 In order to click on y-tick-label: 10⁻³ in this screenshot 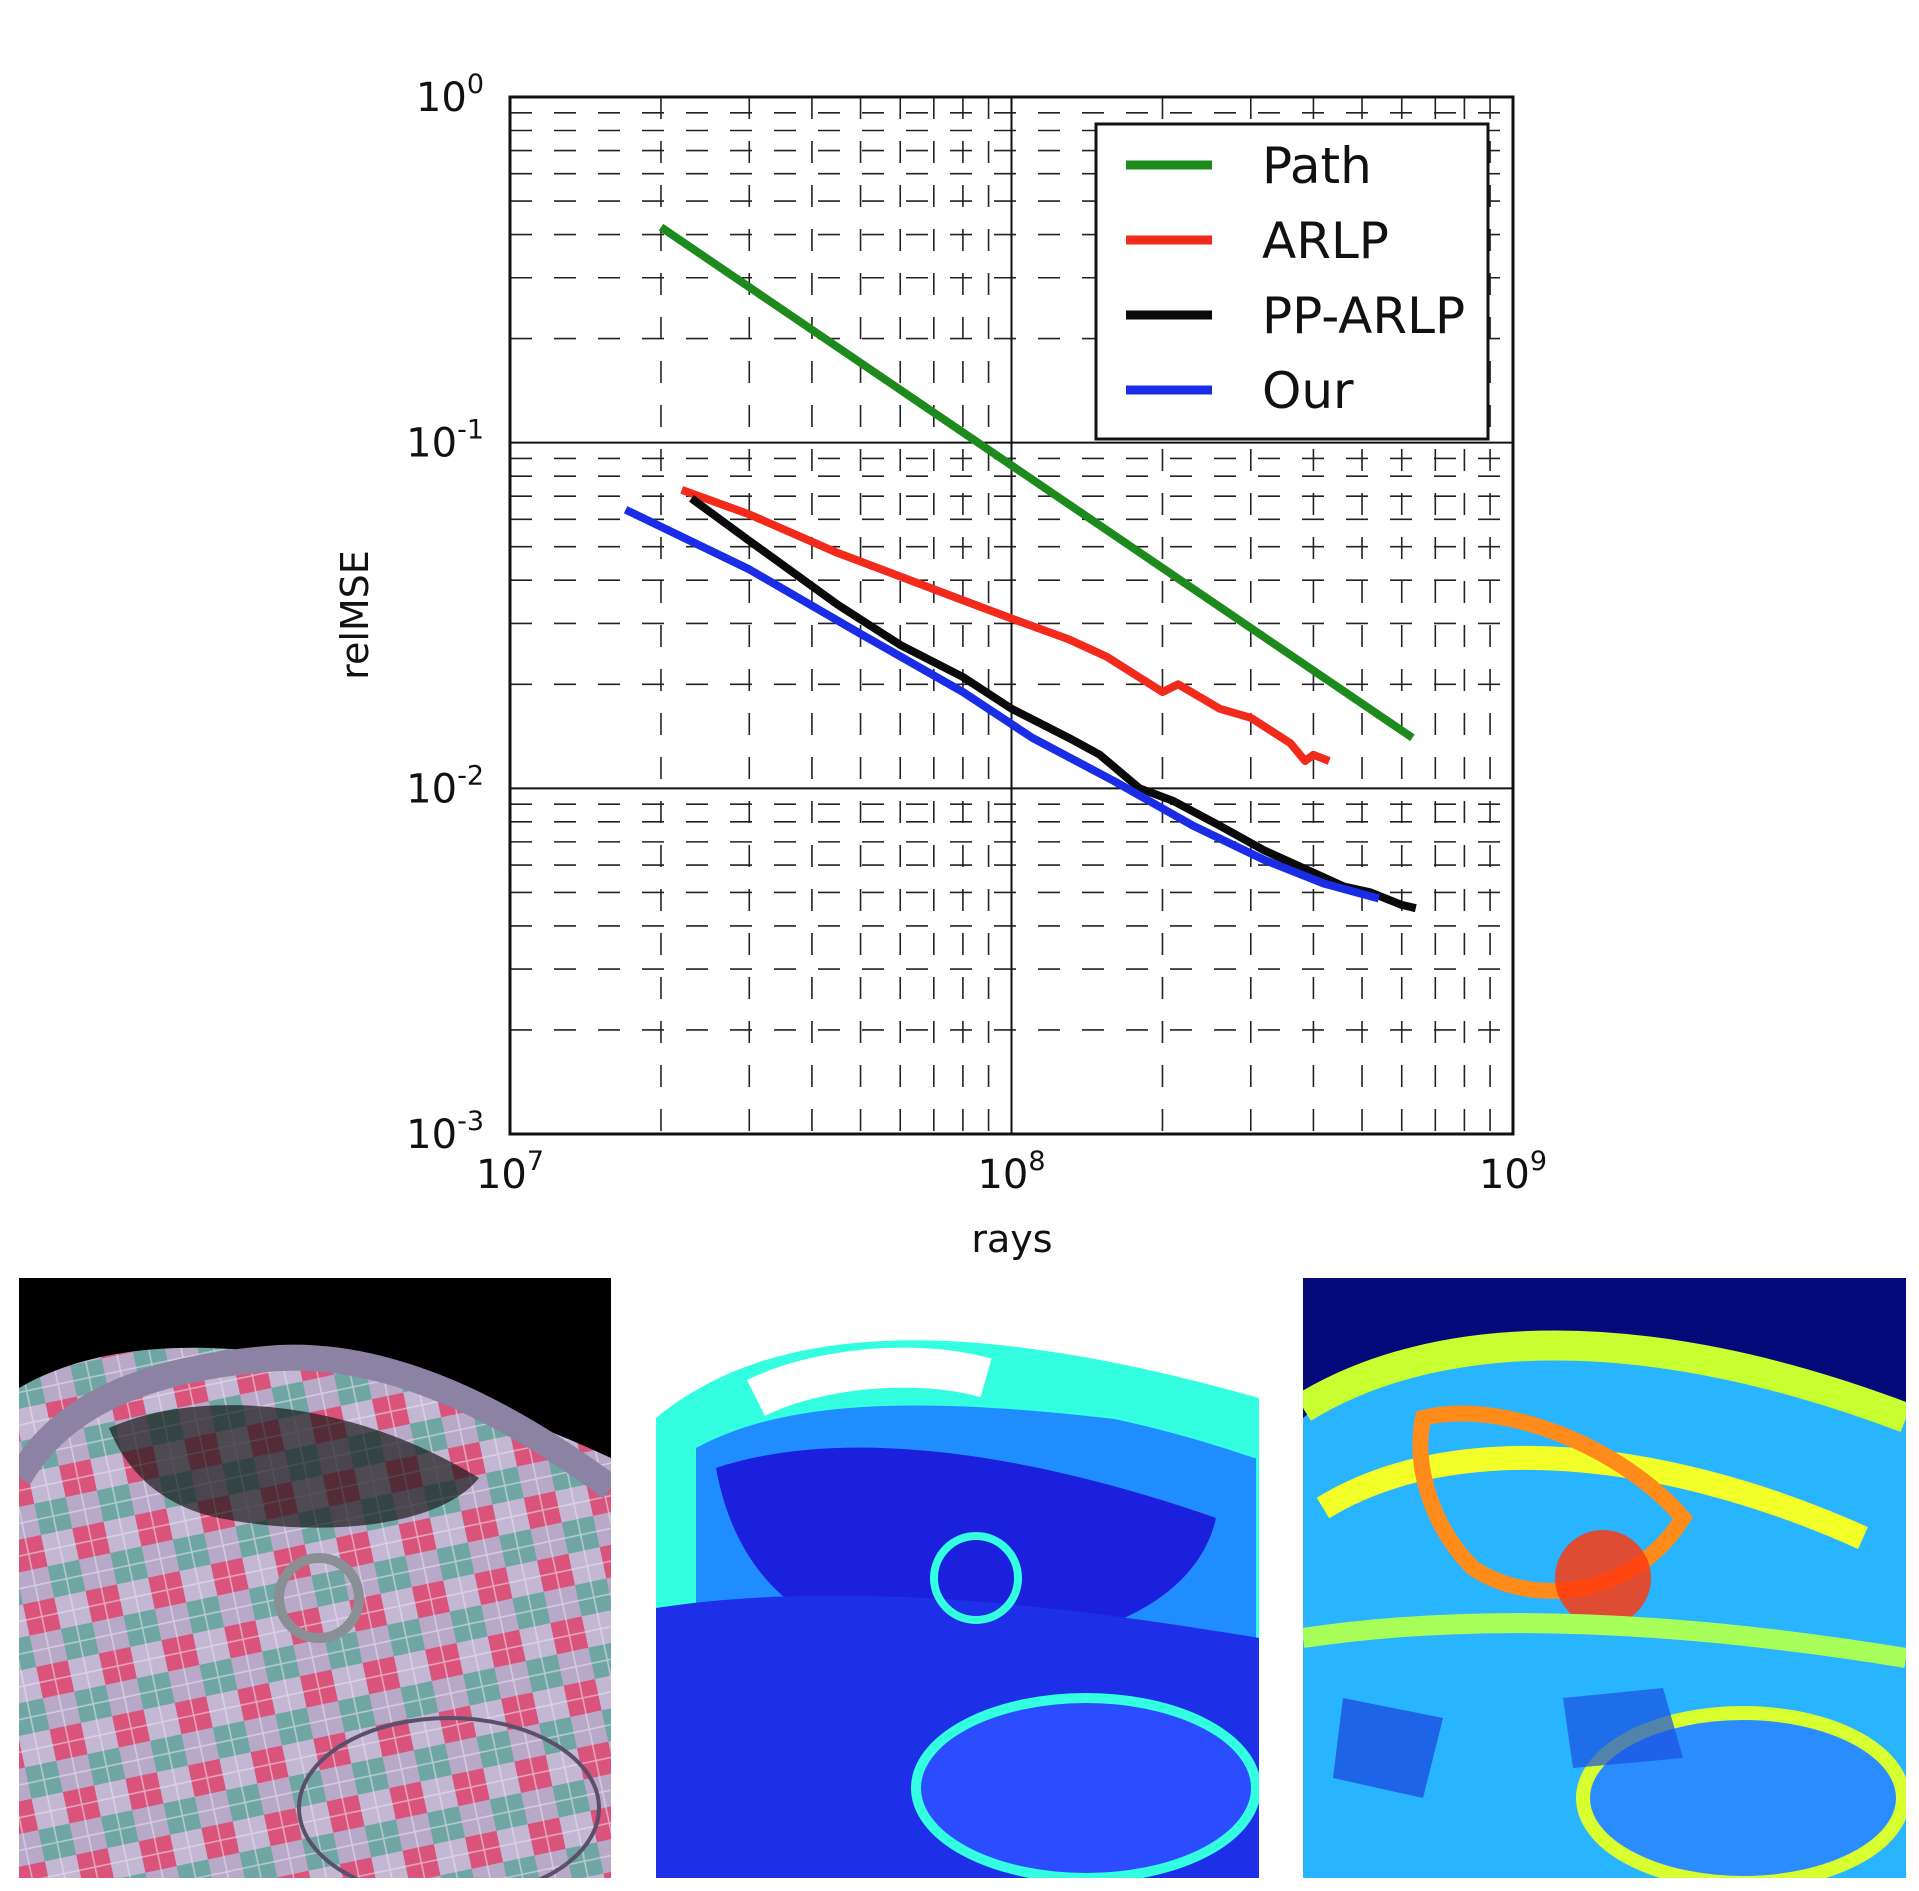, I will do `click(445, 1132)`.